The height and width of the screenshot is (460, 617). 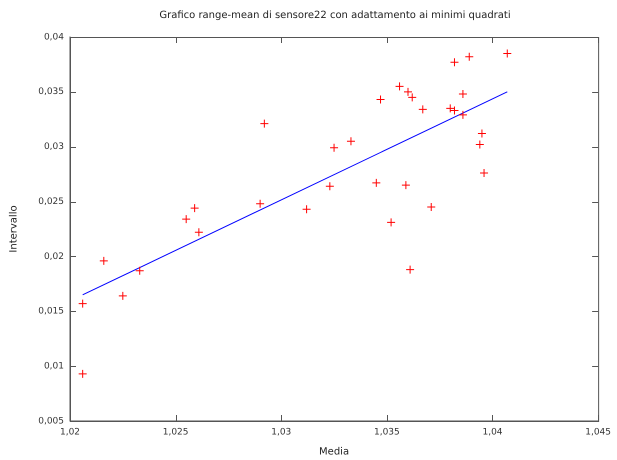 I want to click on y-axis-title: Intervallo, so click(x=14, y=229).